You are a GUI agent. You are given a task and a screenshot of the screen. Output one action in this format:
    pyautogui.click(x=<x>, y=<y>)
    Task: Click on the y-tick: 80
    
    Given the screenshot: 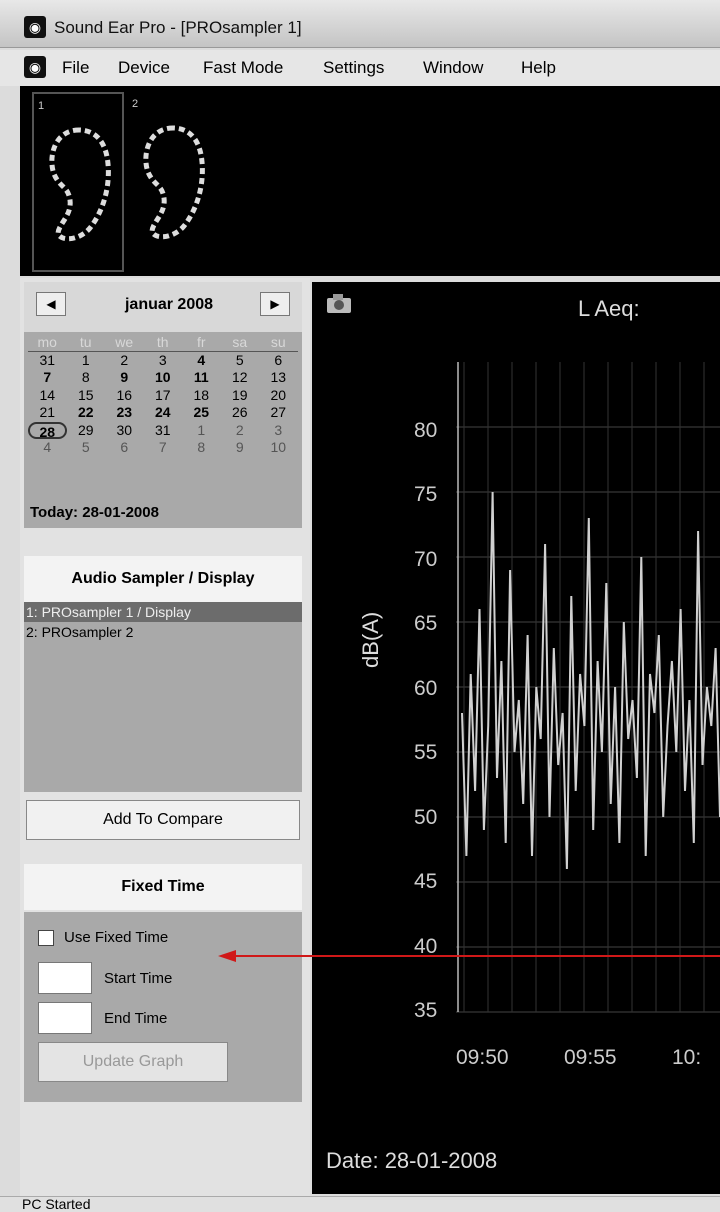 What is the action you would take?
    pyautogui.click(x=426, y=430)
    